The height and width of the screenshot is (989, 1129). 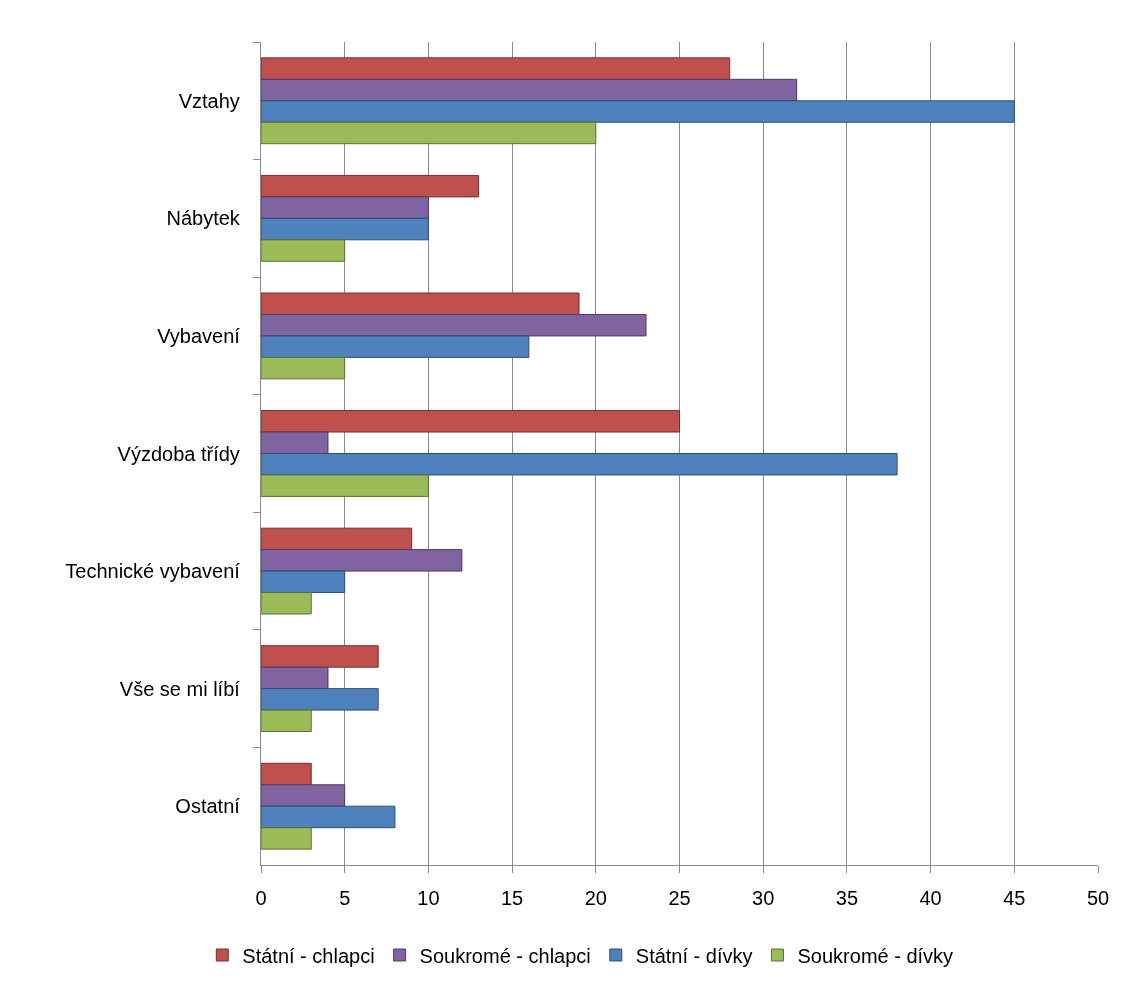 I want to click on x-tick-label: 15, so click(x=512, y=898).